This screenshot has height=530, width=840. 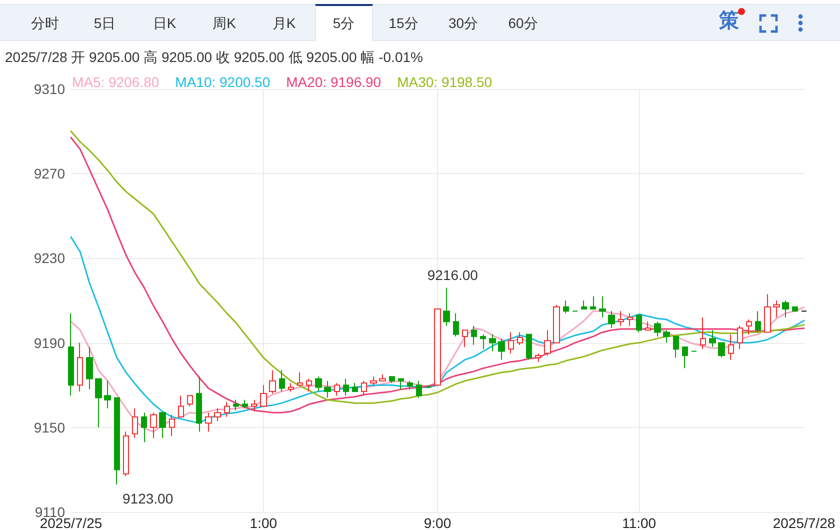 What do you see at coordinates (463, 23) in the screenshot?
I see `text: 30分` at bounding box center [463, 23].